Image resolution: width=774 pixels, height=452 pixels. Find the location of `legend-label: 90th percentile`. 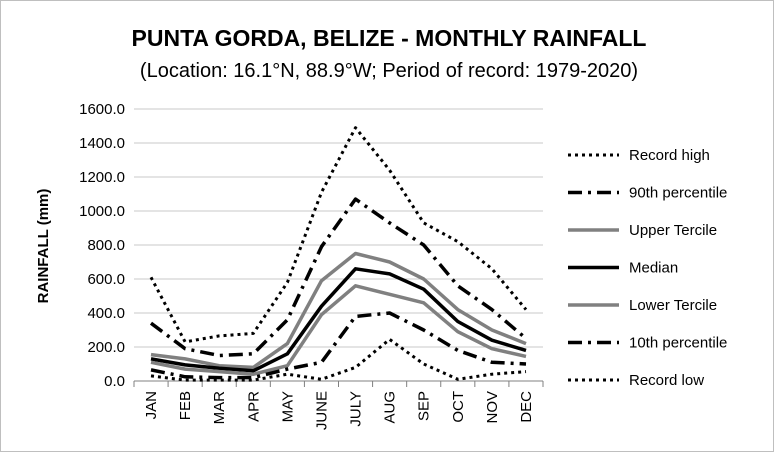

legend-label: 90th percentile is located at coordinates (678, 193).